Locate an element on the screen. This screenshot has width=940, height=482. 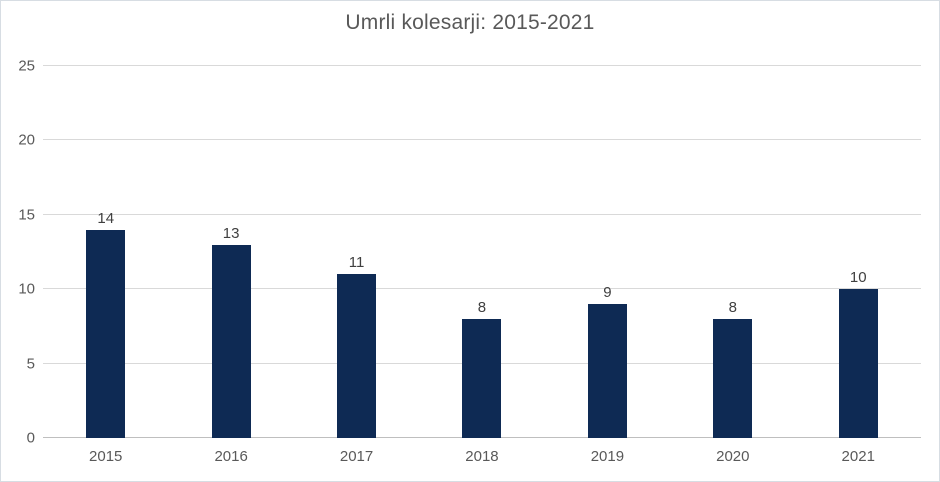
bar-2016 is located at coordinates (231, 341).